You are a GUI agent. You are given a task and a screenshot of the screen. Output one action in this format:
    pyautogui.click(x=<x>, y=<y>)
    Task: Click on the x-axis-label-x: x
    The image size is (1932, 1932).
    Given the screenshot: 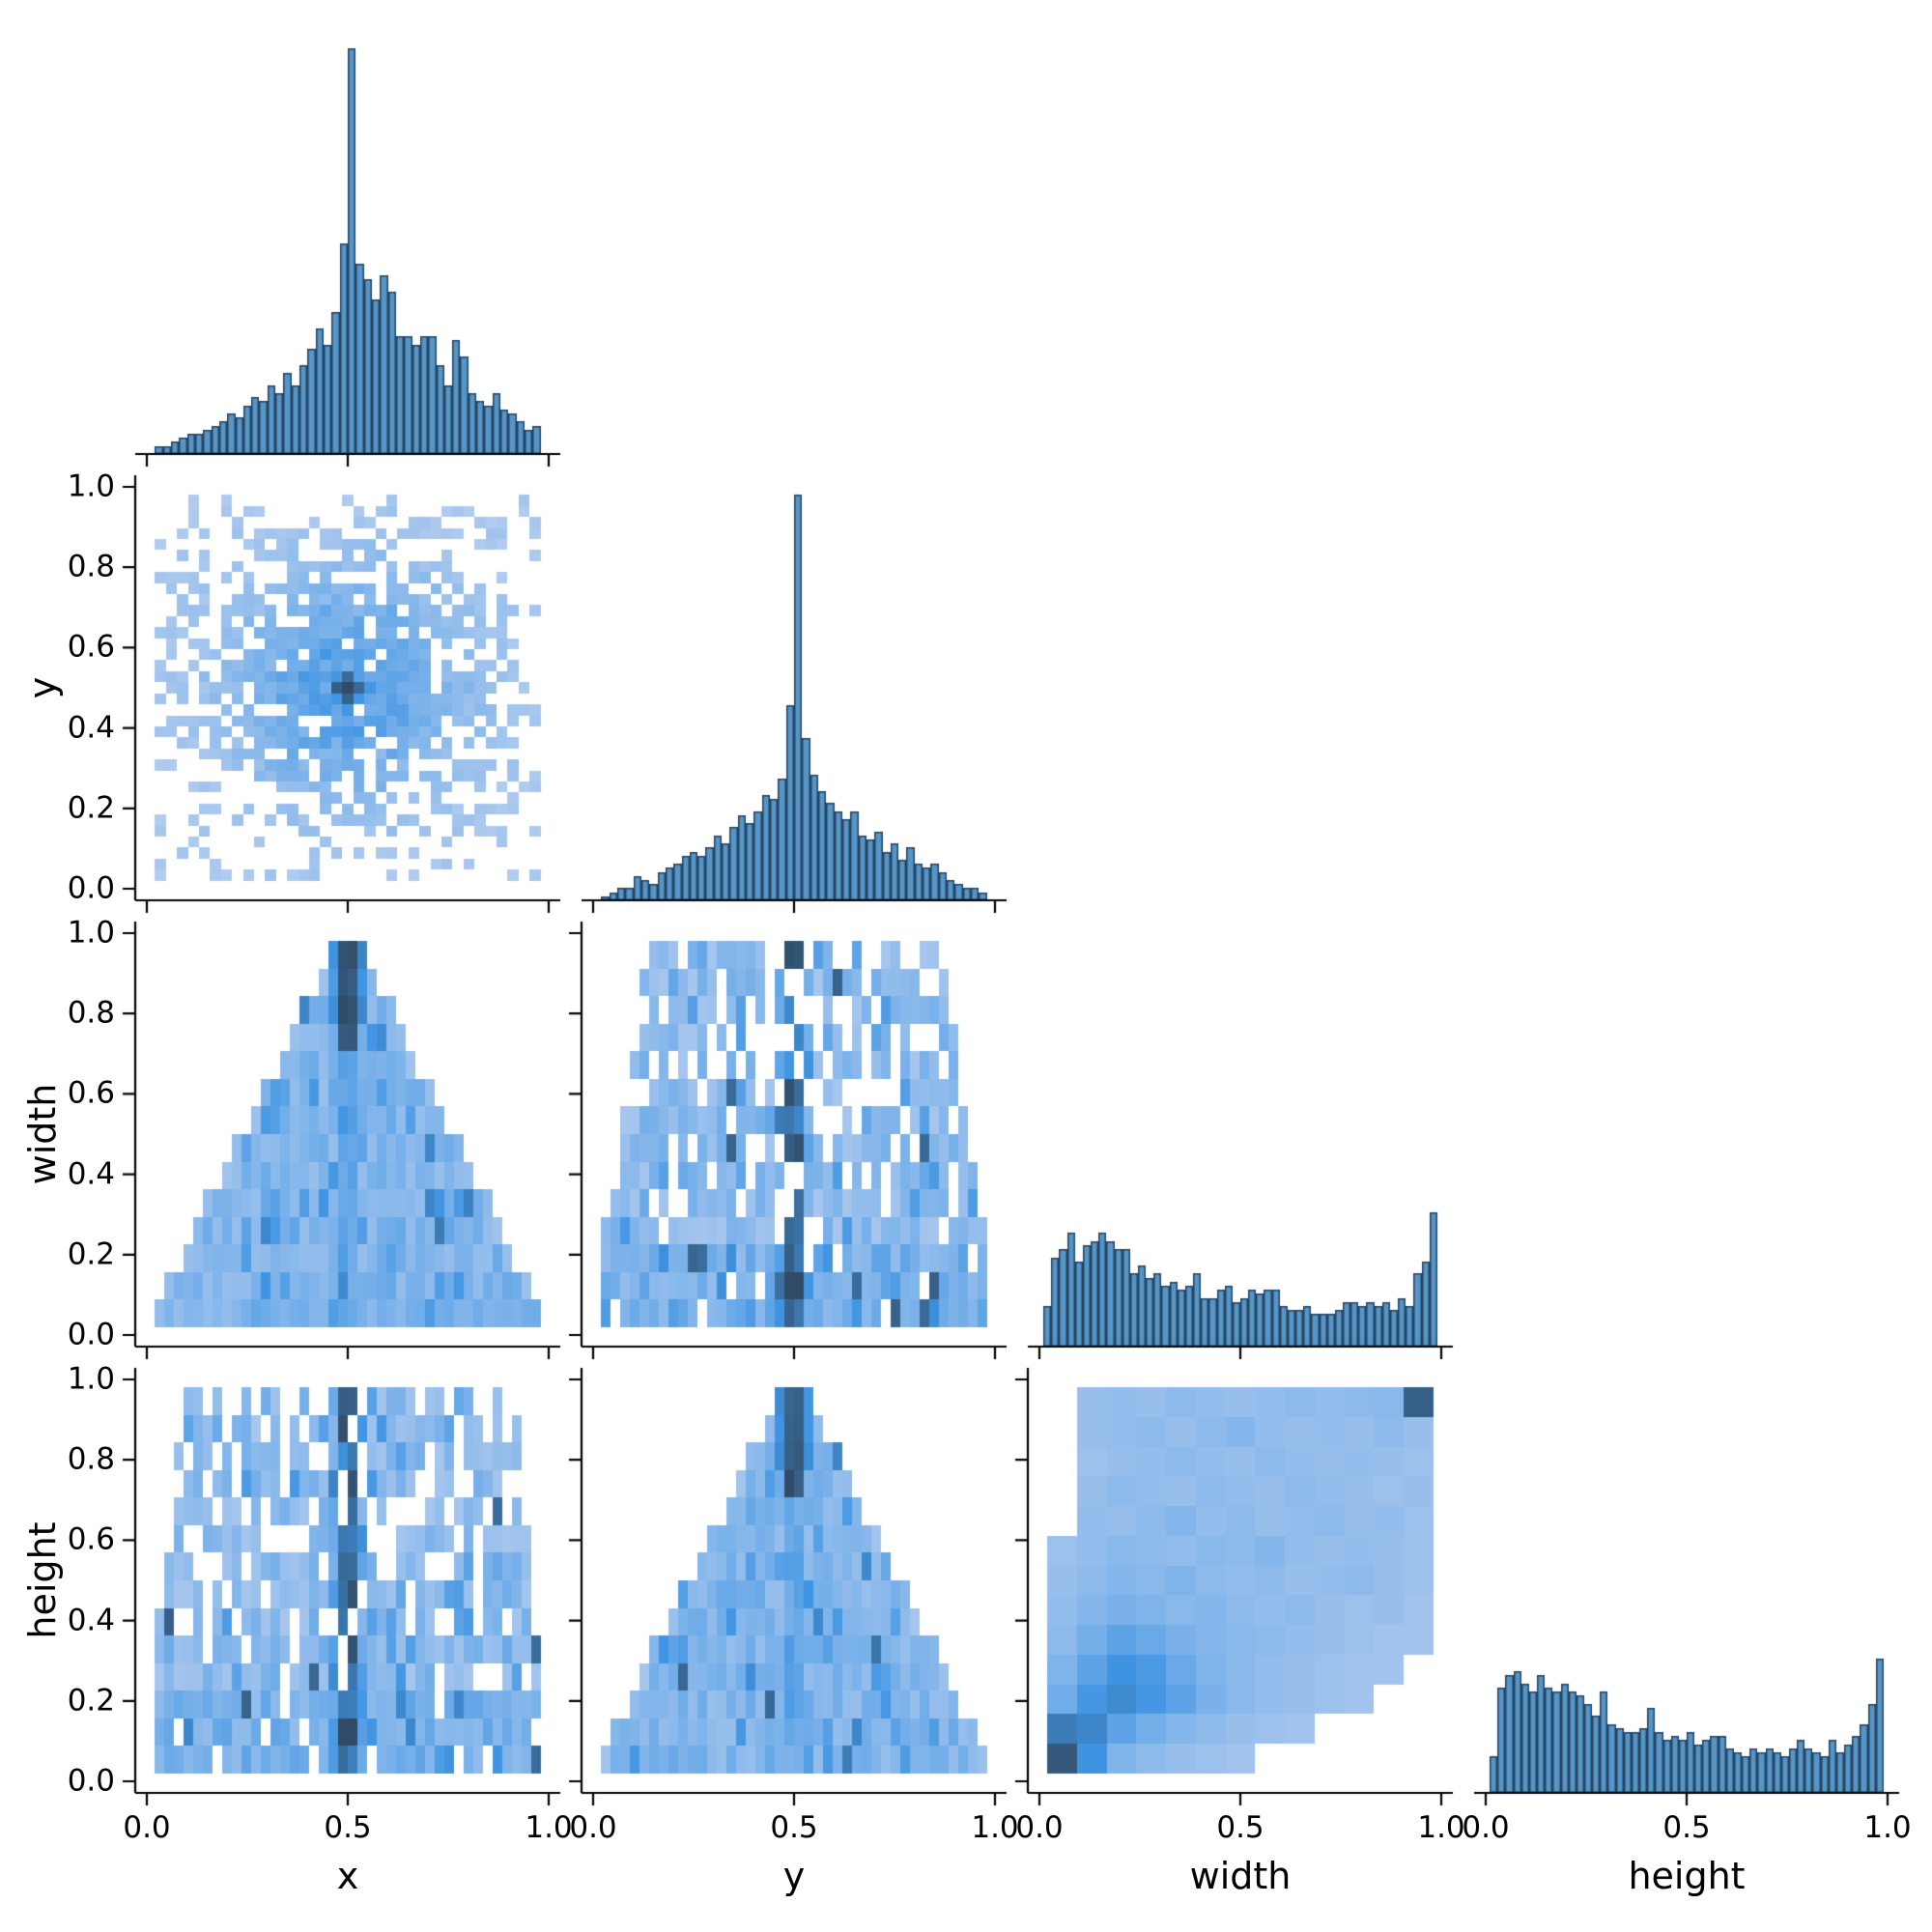 What is the action you would take?
    pyautogui.click(x=347, y=1876)
    